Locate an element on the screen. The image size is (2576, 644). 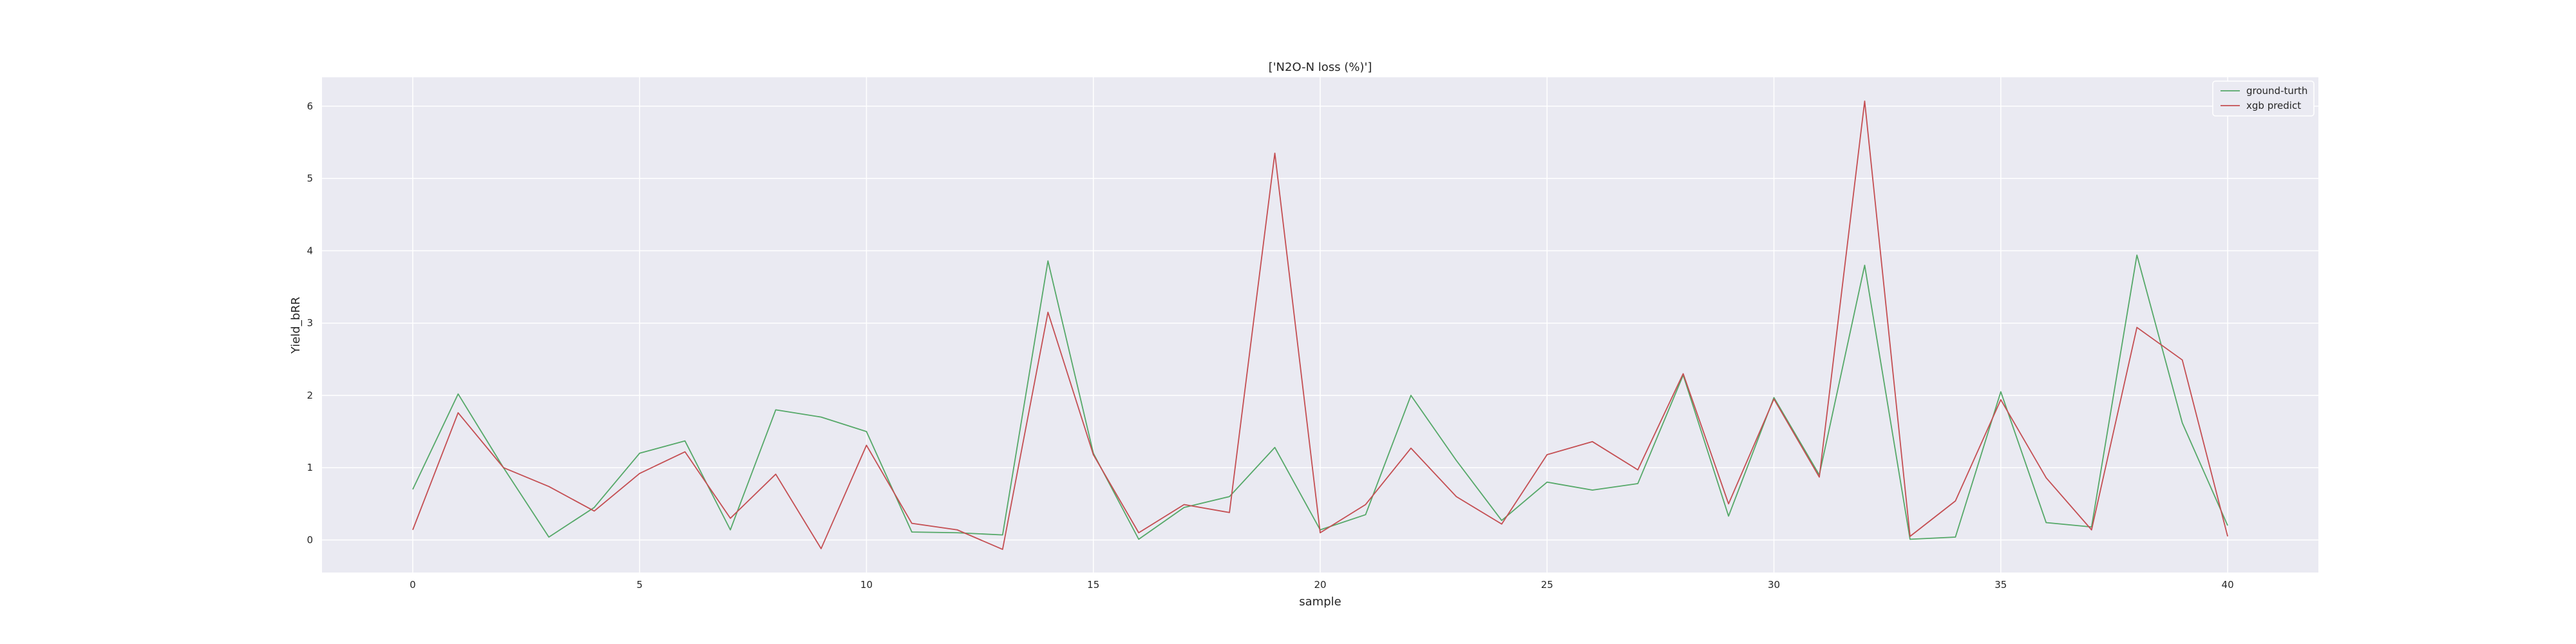
y-tick-label: 0 is located at coordinates (310, 539).